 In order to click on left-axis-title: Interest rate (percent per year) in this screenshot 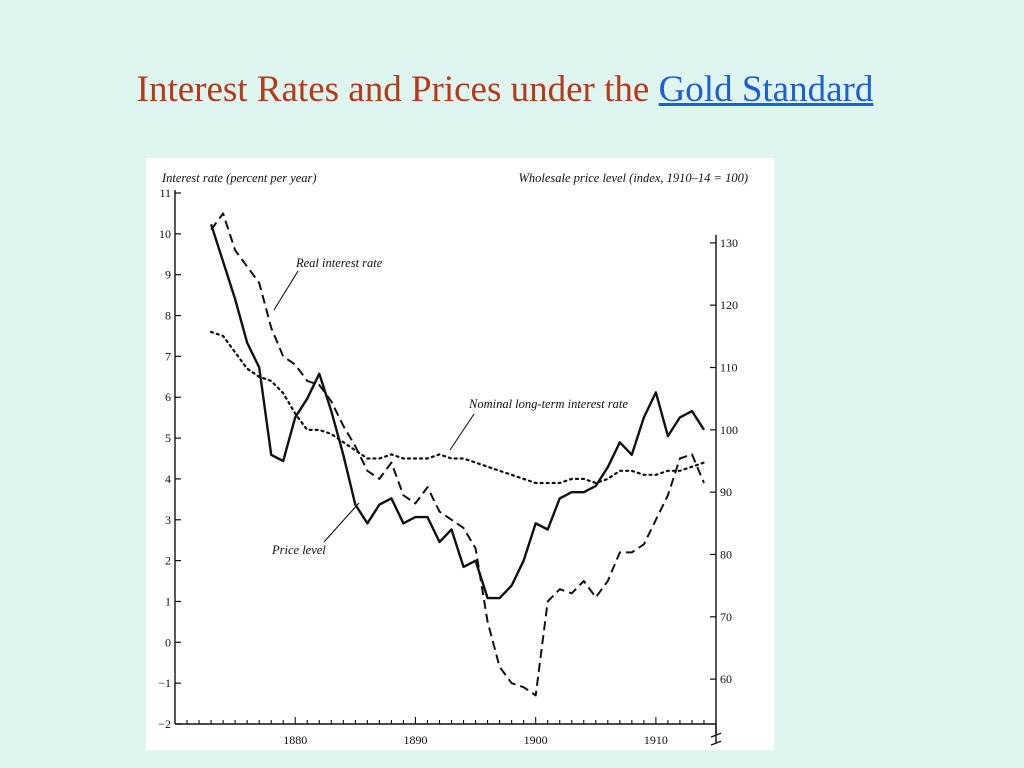, I will do `click(239, 178)`.